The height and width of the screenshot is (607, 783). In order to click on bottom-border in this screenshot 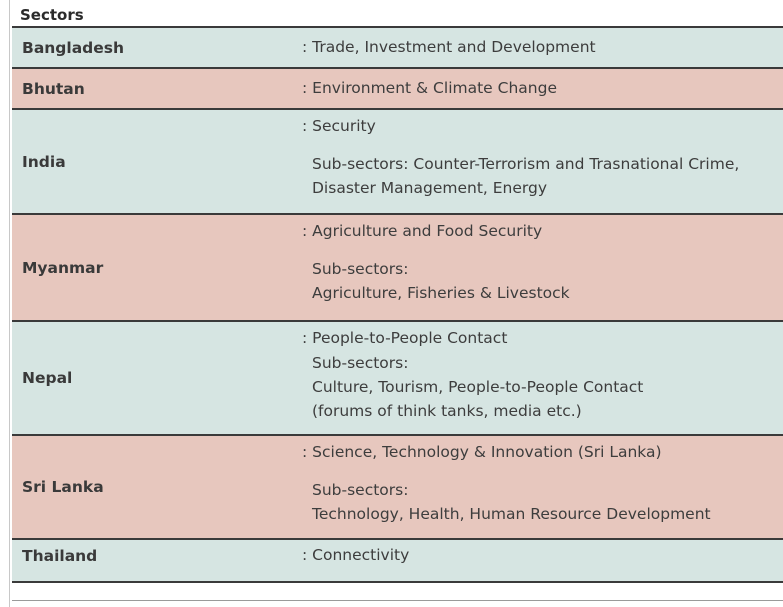, I will do `click(397, 600)`.